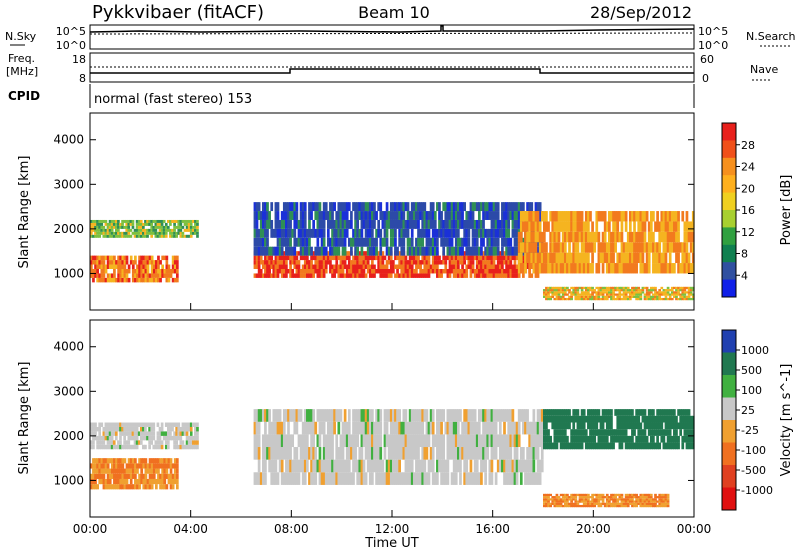 The width and height of the screenshot is (800, 554). Describe the element at coordinates (729, 253) in the screenshot. I see `colorbar-swatch` at that location.